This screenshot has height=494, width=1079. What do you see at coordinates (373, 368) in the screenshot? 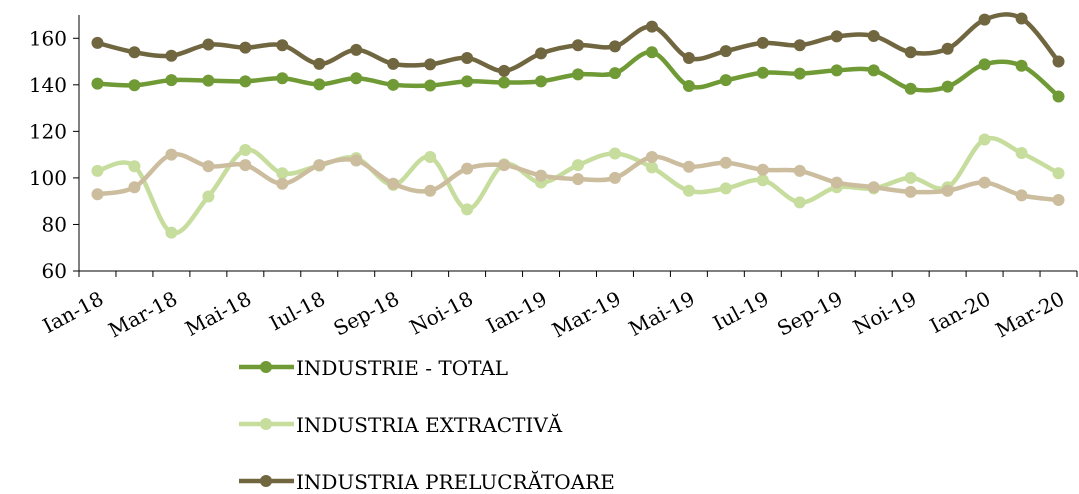
I see `legend-item: INDUSTRIE - TOTAL` at bounding box center [373, 368].